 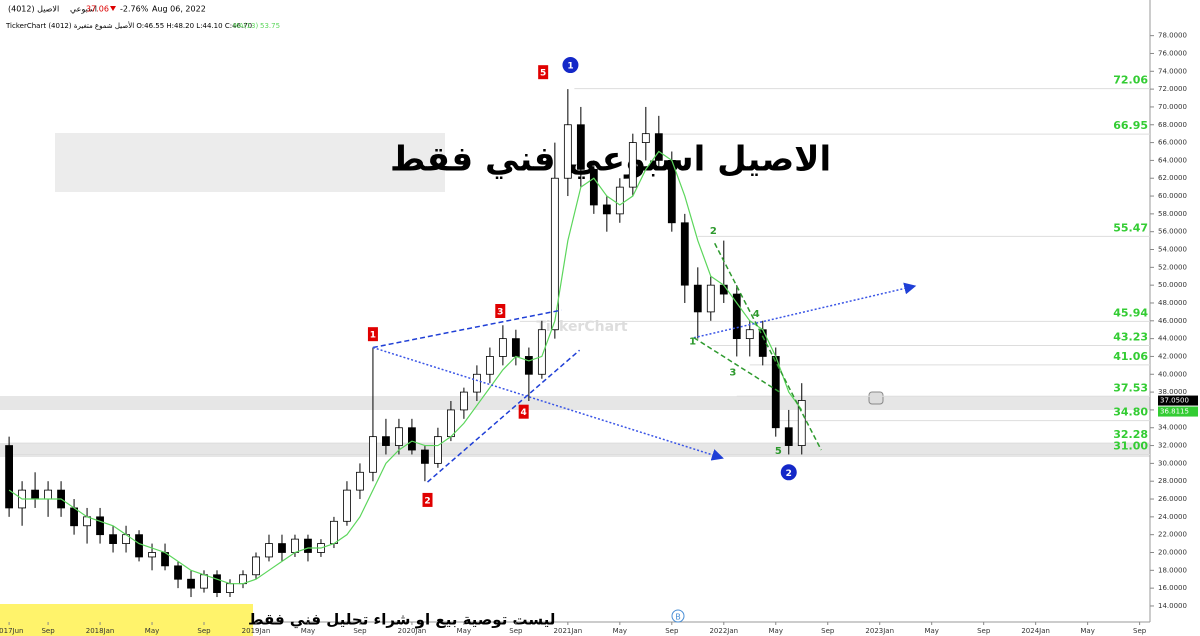 What do you see at coordinates (1035, 631) in the screenshot?
I see `x-tick-label: 2024Jan` at bounding box center [1035, 631].